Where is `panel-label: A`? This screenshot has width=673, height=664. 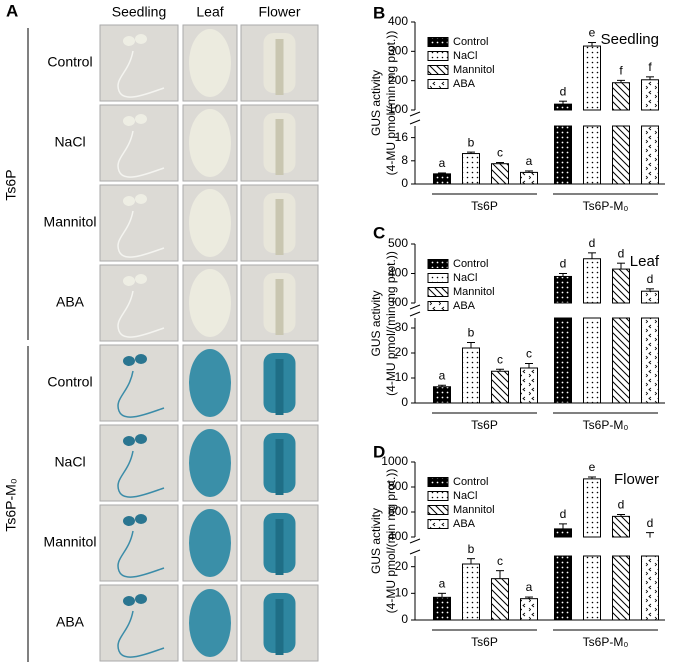 panel-label: A is located at coordinates (12, 10).